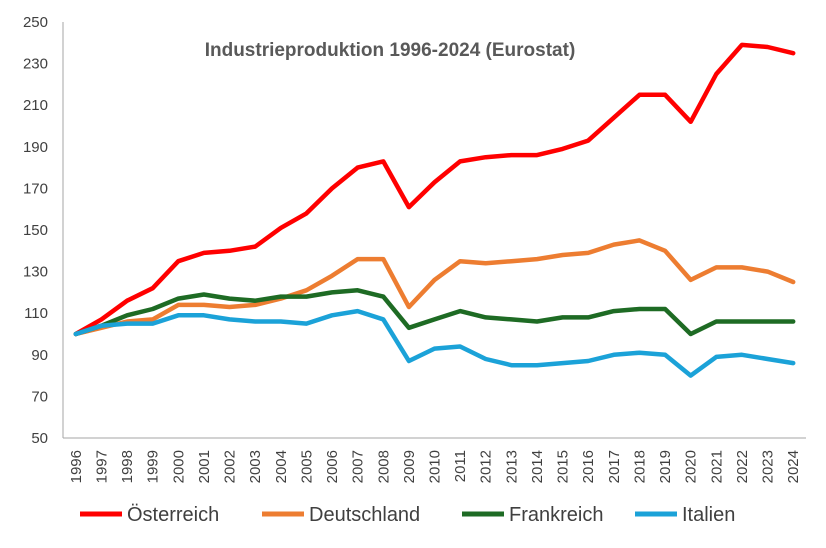  I want to click on chart-title: Industrieproduktion 1996-2024 (Eurostat), so click(390, 50).